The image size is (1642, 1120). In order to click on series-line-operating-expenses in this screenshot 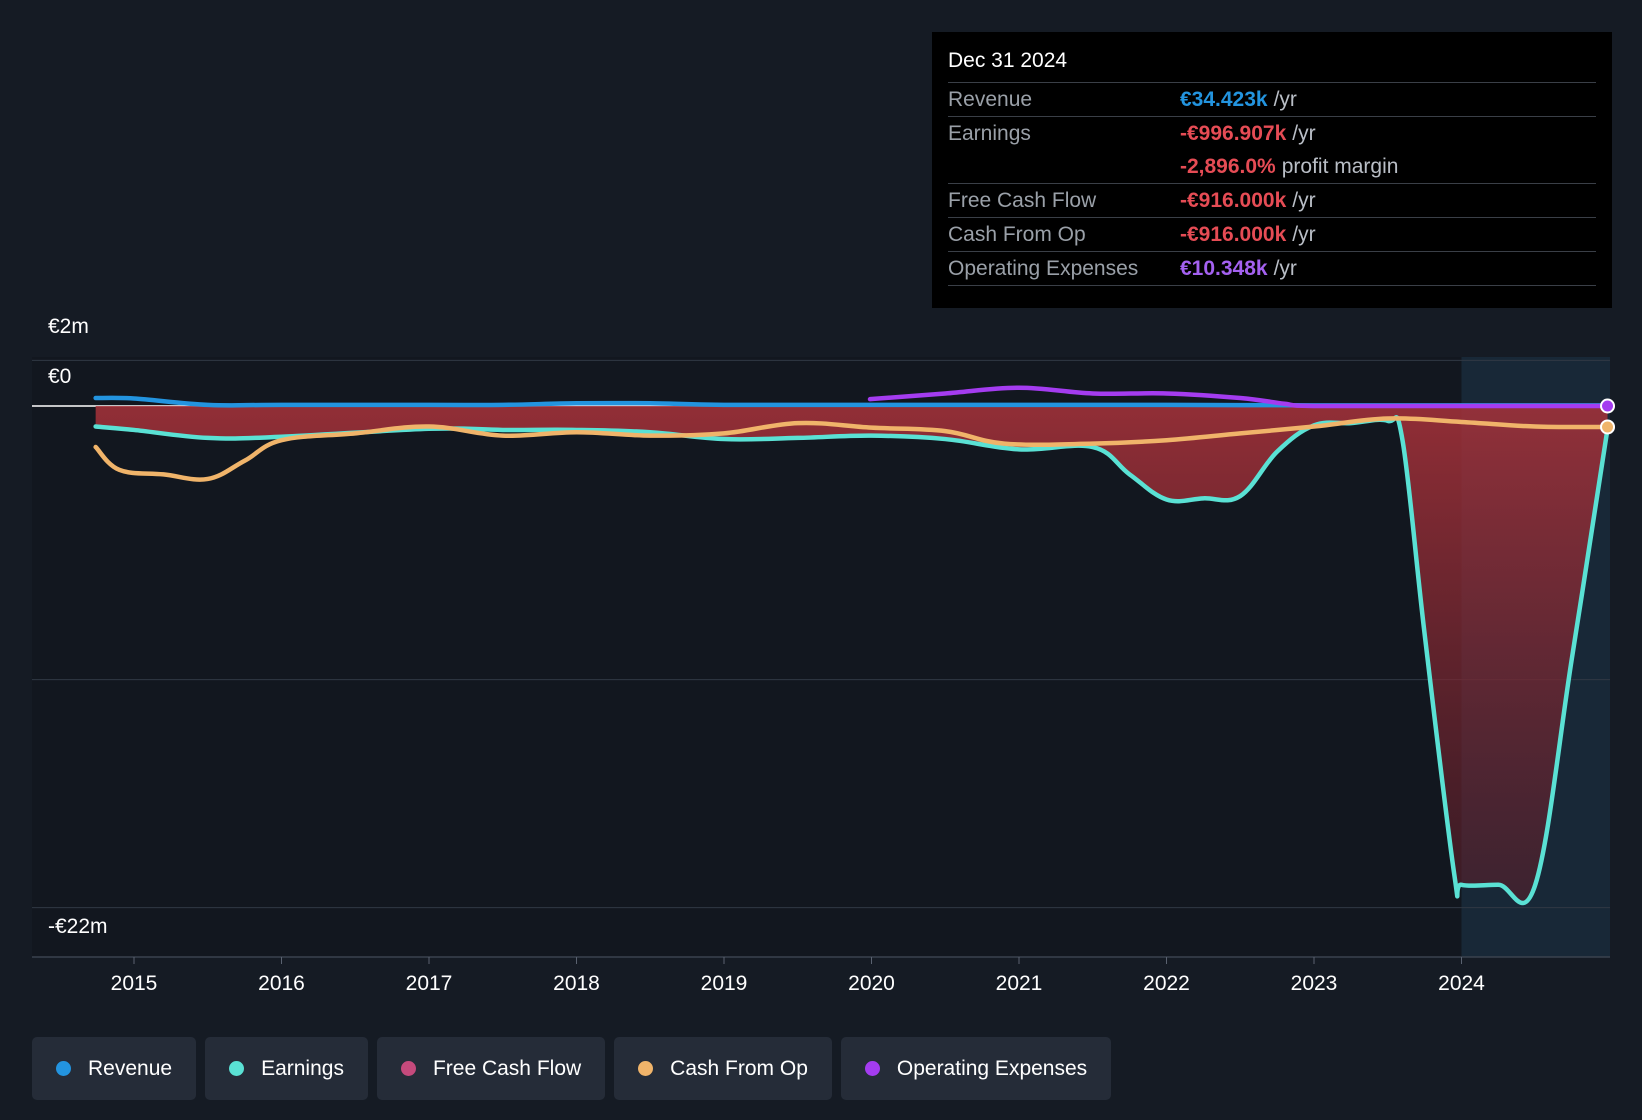, I will do `click(1238, 397)`.